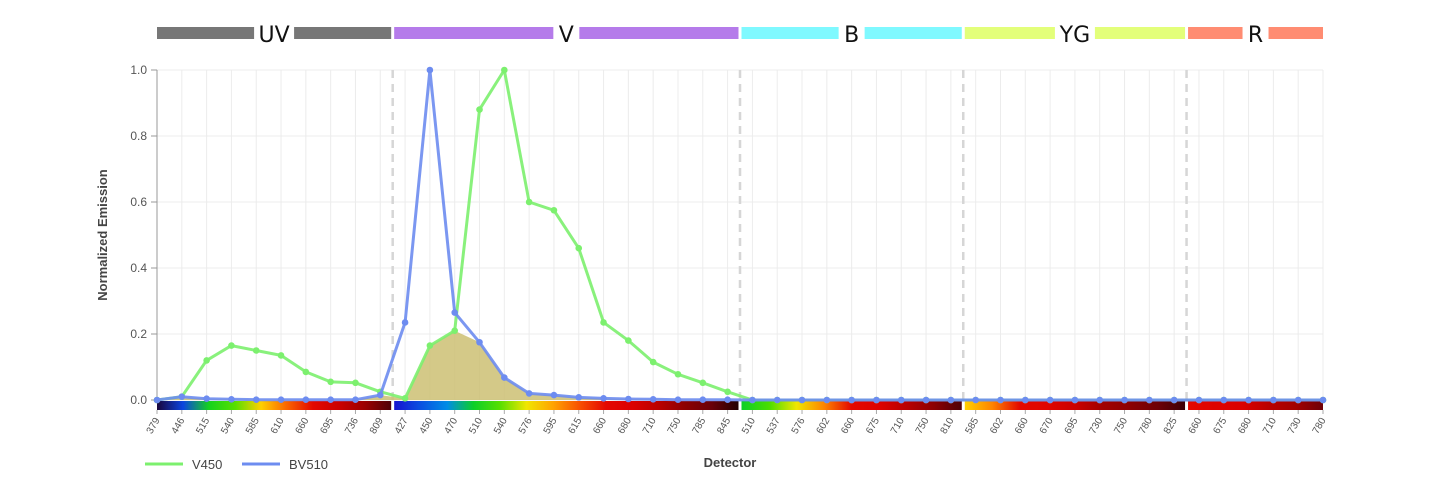 This screenshot has height=501, width=1440. What do you see at coordinates (790, 33) in the screenshot?
I see `laser-bar-b` at bounding box center [790, 33].